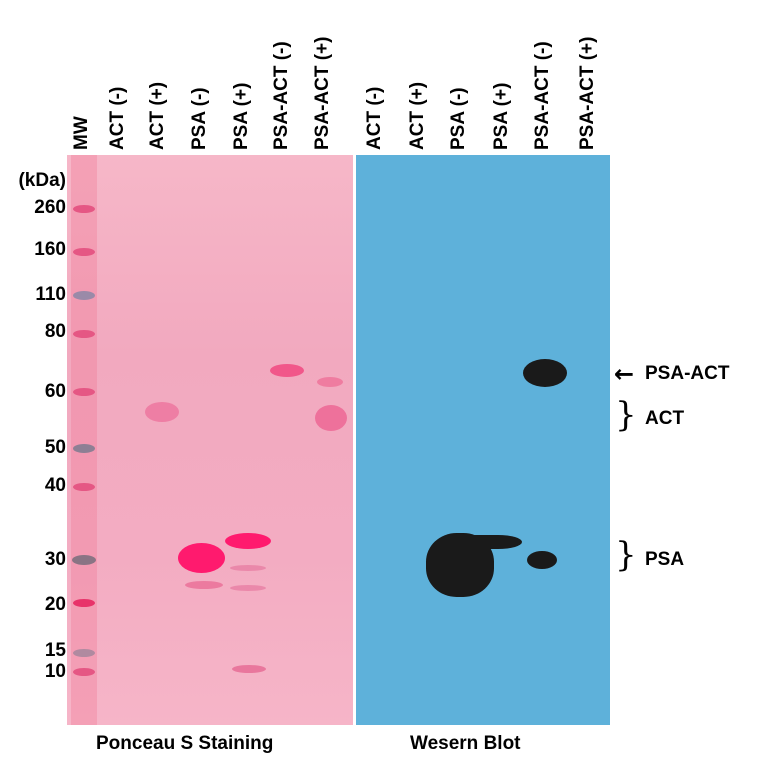 The image size is (764, 764). I want to click on mw-label-60: 60, so click(55, 391).